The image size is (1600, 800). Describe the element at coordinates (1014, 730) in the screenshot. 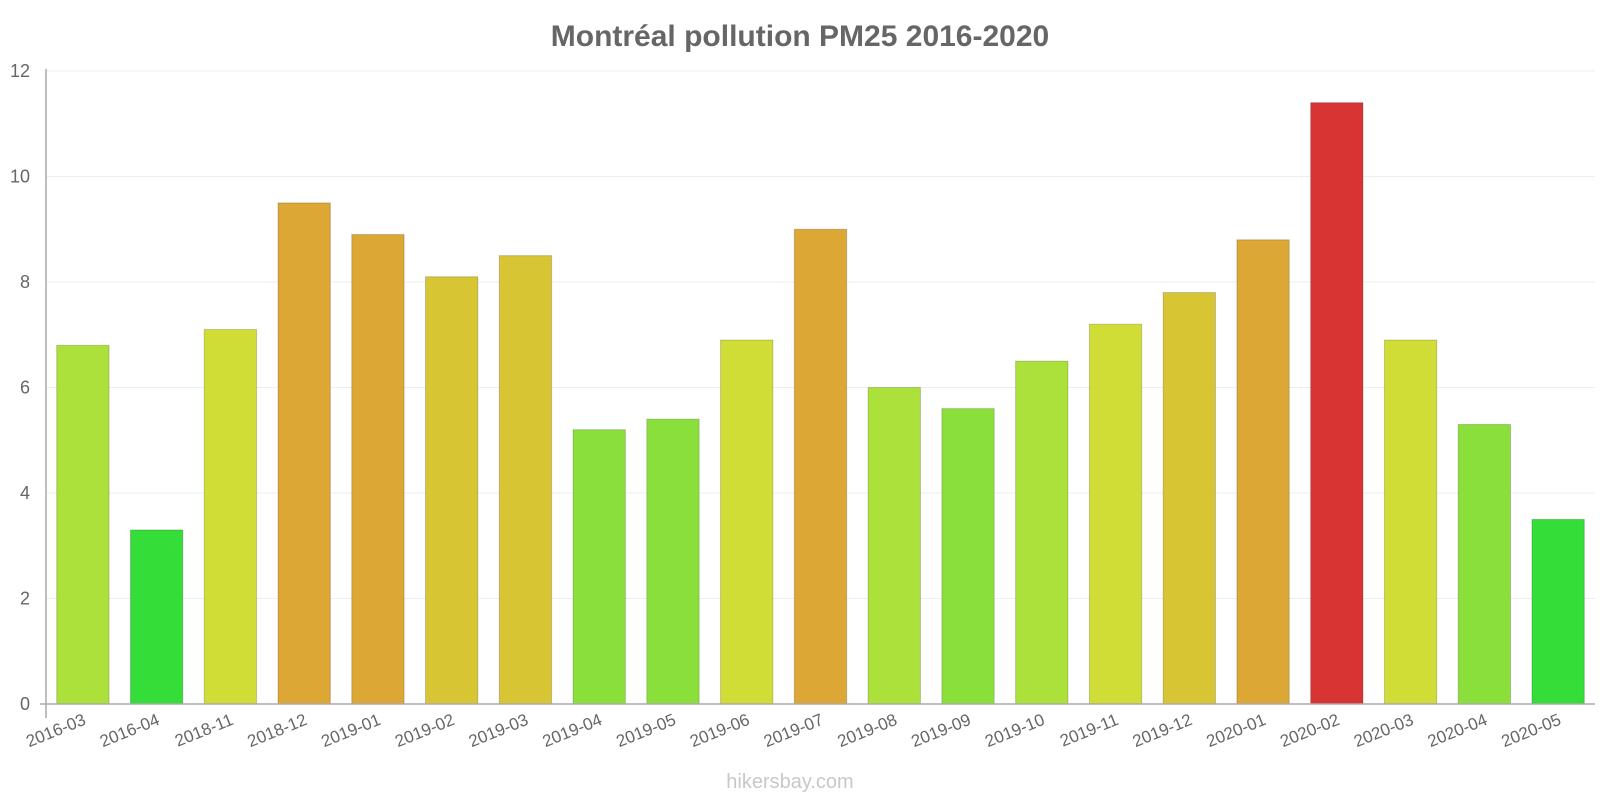

I see `x-tick-label: 2019-10` at that location.